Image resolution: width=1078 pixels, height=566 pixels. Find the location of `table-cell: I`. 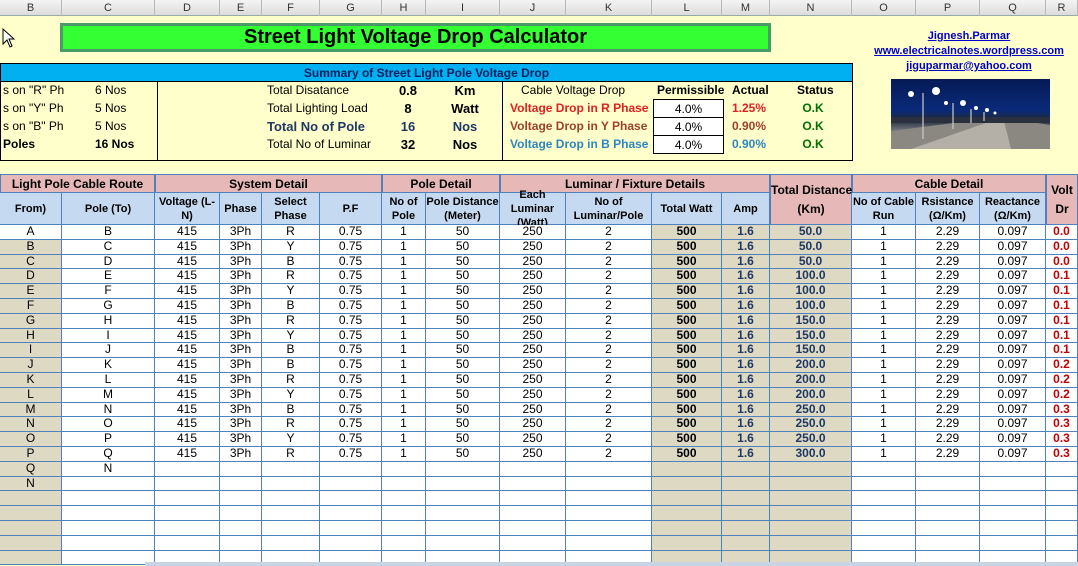

table-cell: I is located at coordinates (108, 336).